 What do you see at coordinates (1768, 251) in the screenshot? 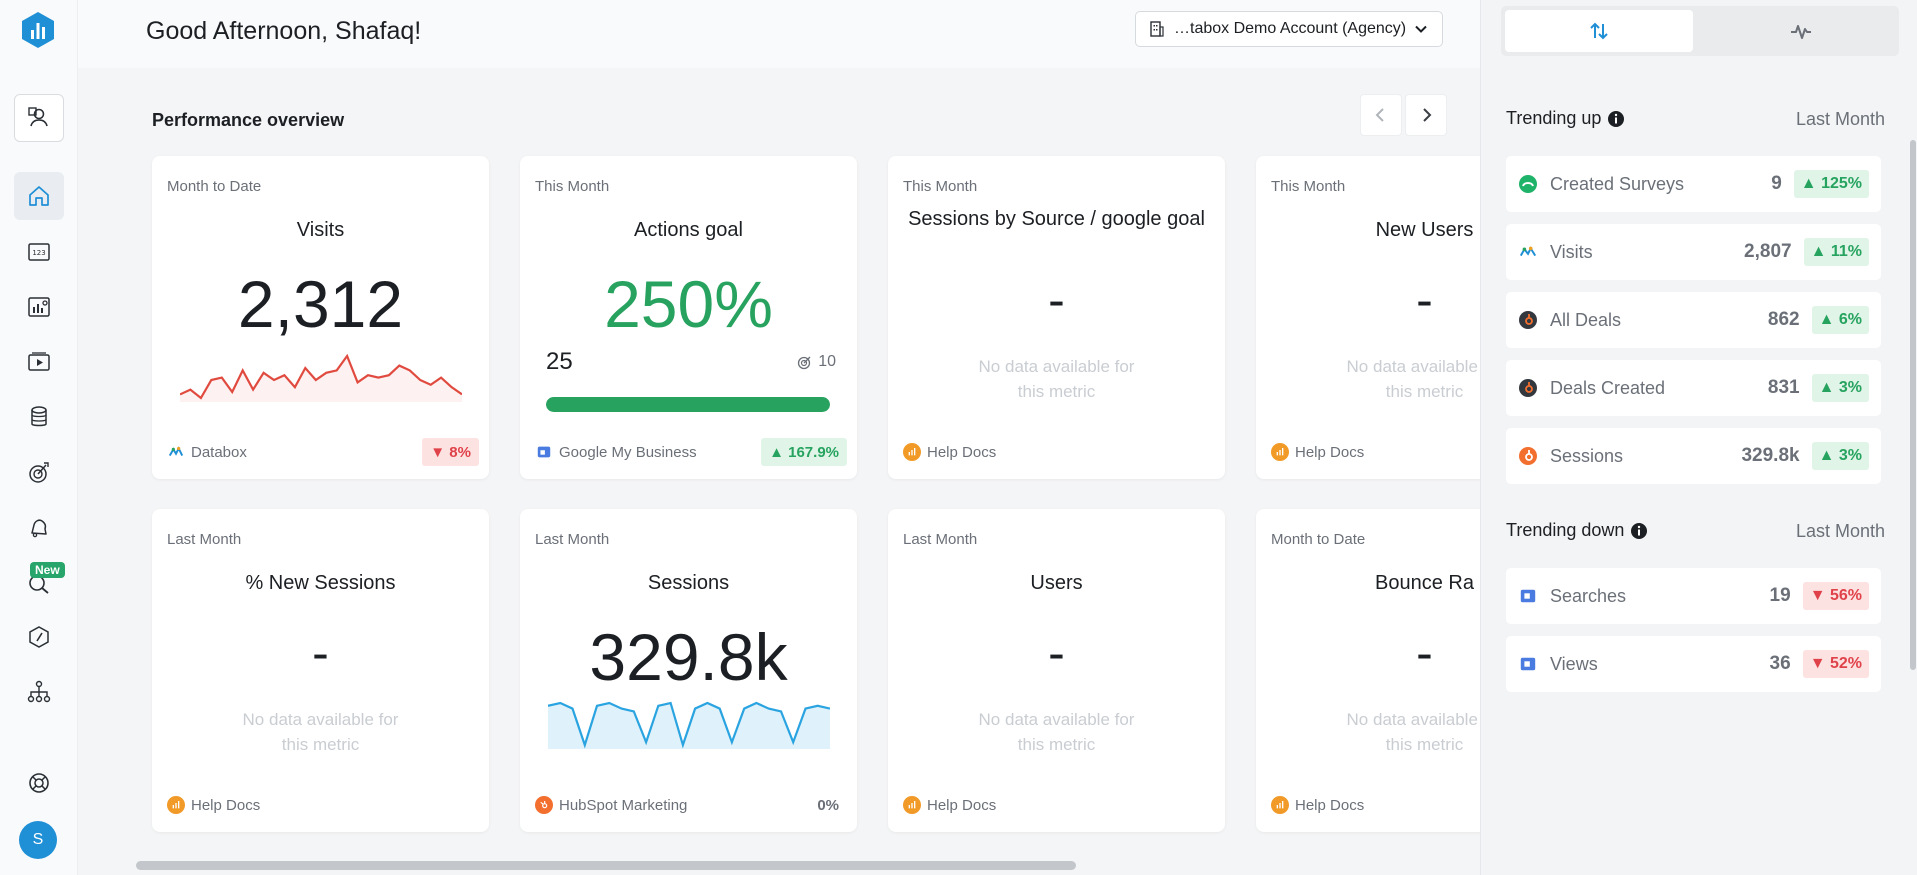
I see `trend-metric-value: 2,807` at bounding box center [1768, 251].